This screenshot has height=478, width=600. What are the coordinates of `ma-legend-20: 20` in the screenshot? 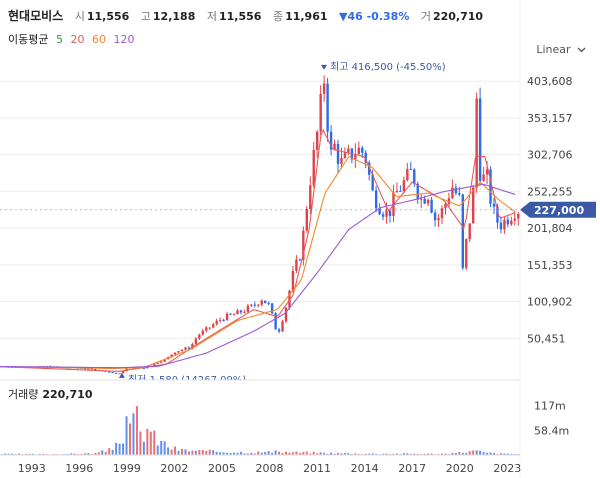 It's located at (77, 39).